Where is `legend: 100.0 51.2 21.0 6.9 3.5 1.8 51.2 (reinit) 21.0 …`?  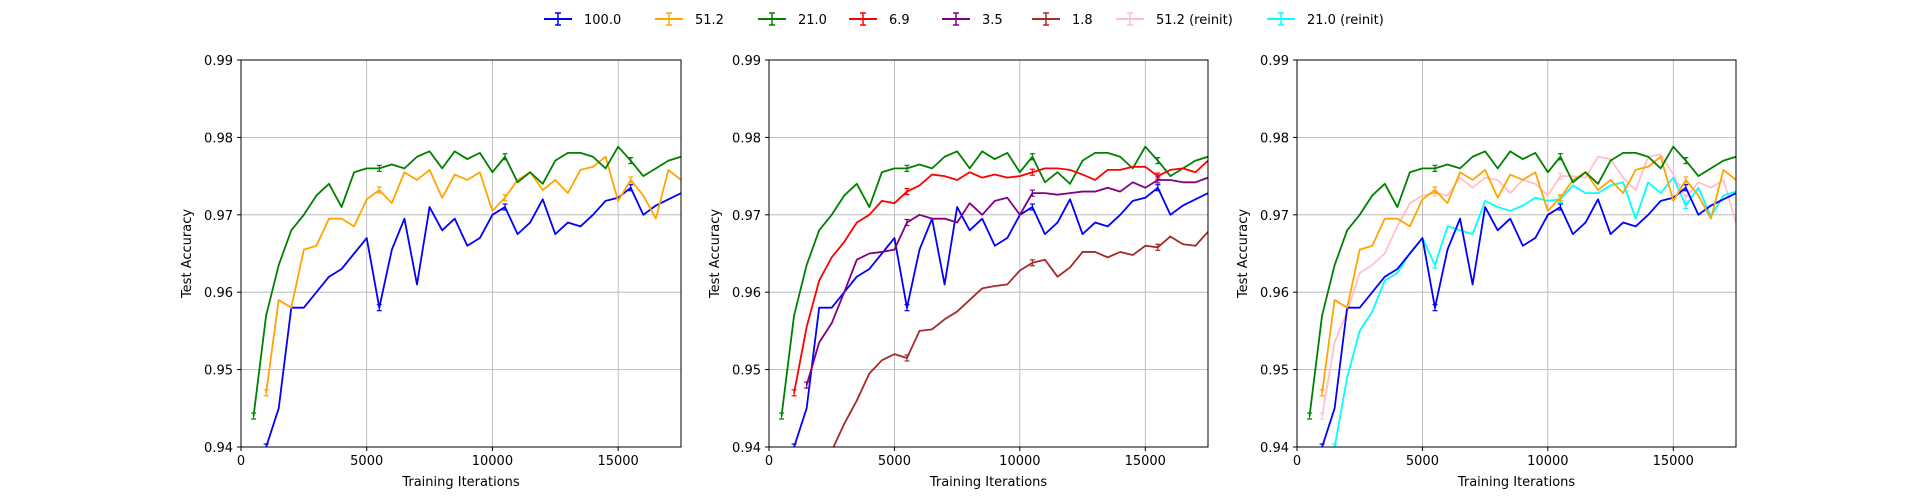 legend: 100.0 51.2 21.0 6.9 3.5 1.8 51.2 (reinit) 21.0 … is located at coordinates (964, 20).